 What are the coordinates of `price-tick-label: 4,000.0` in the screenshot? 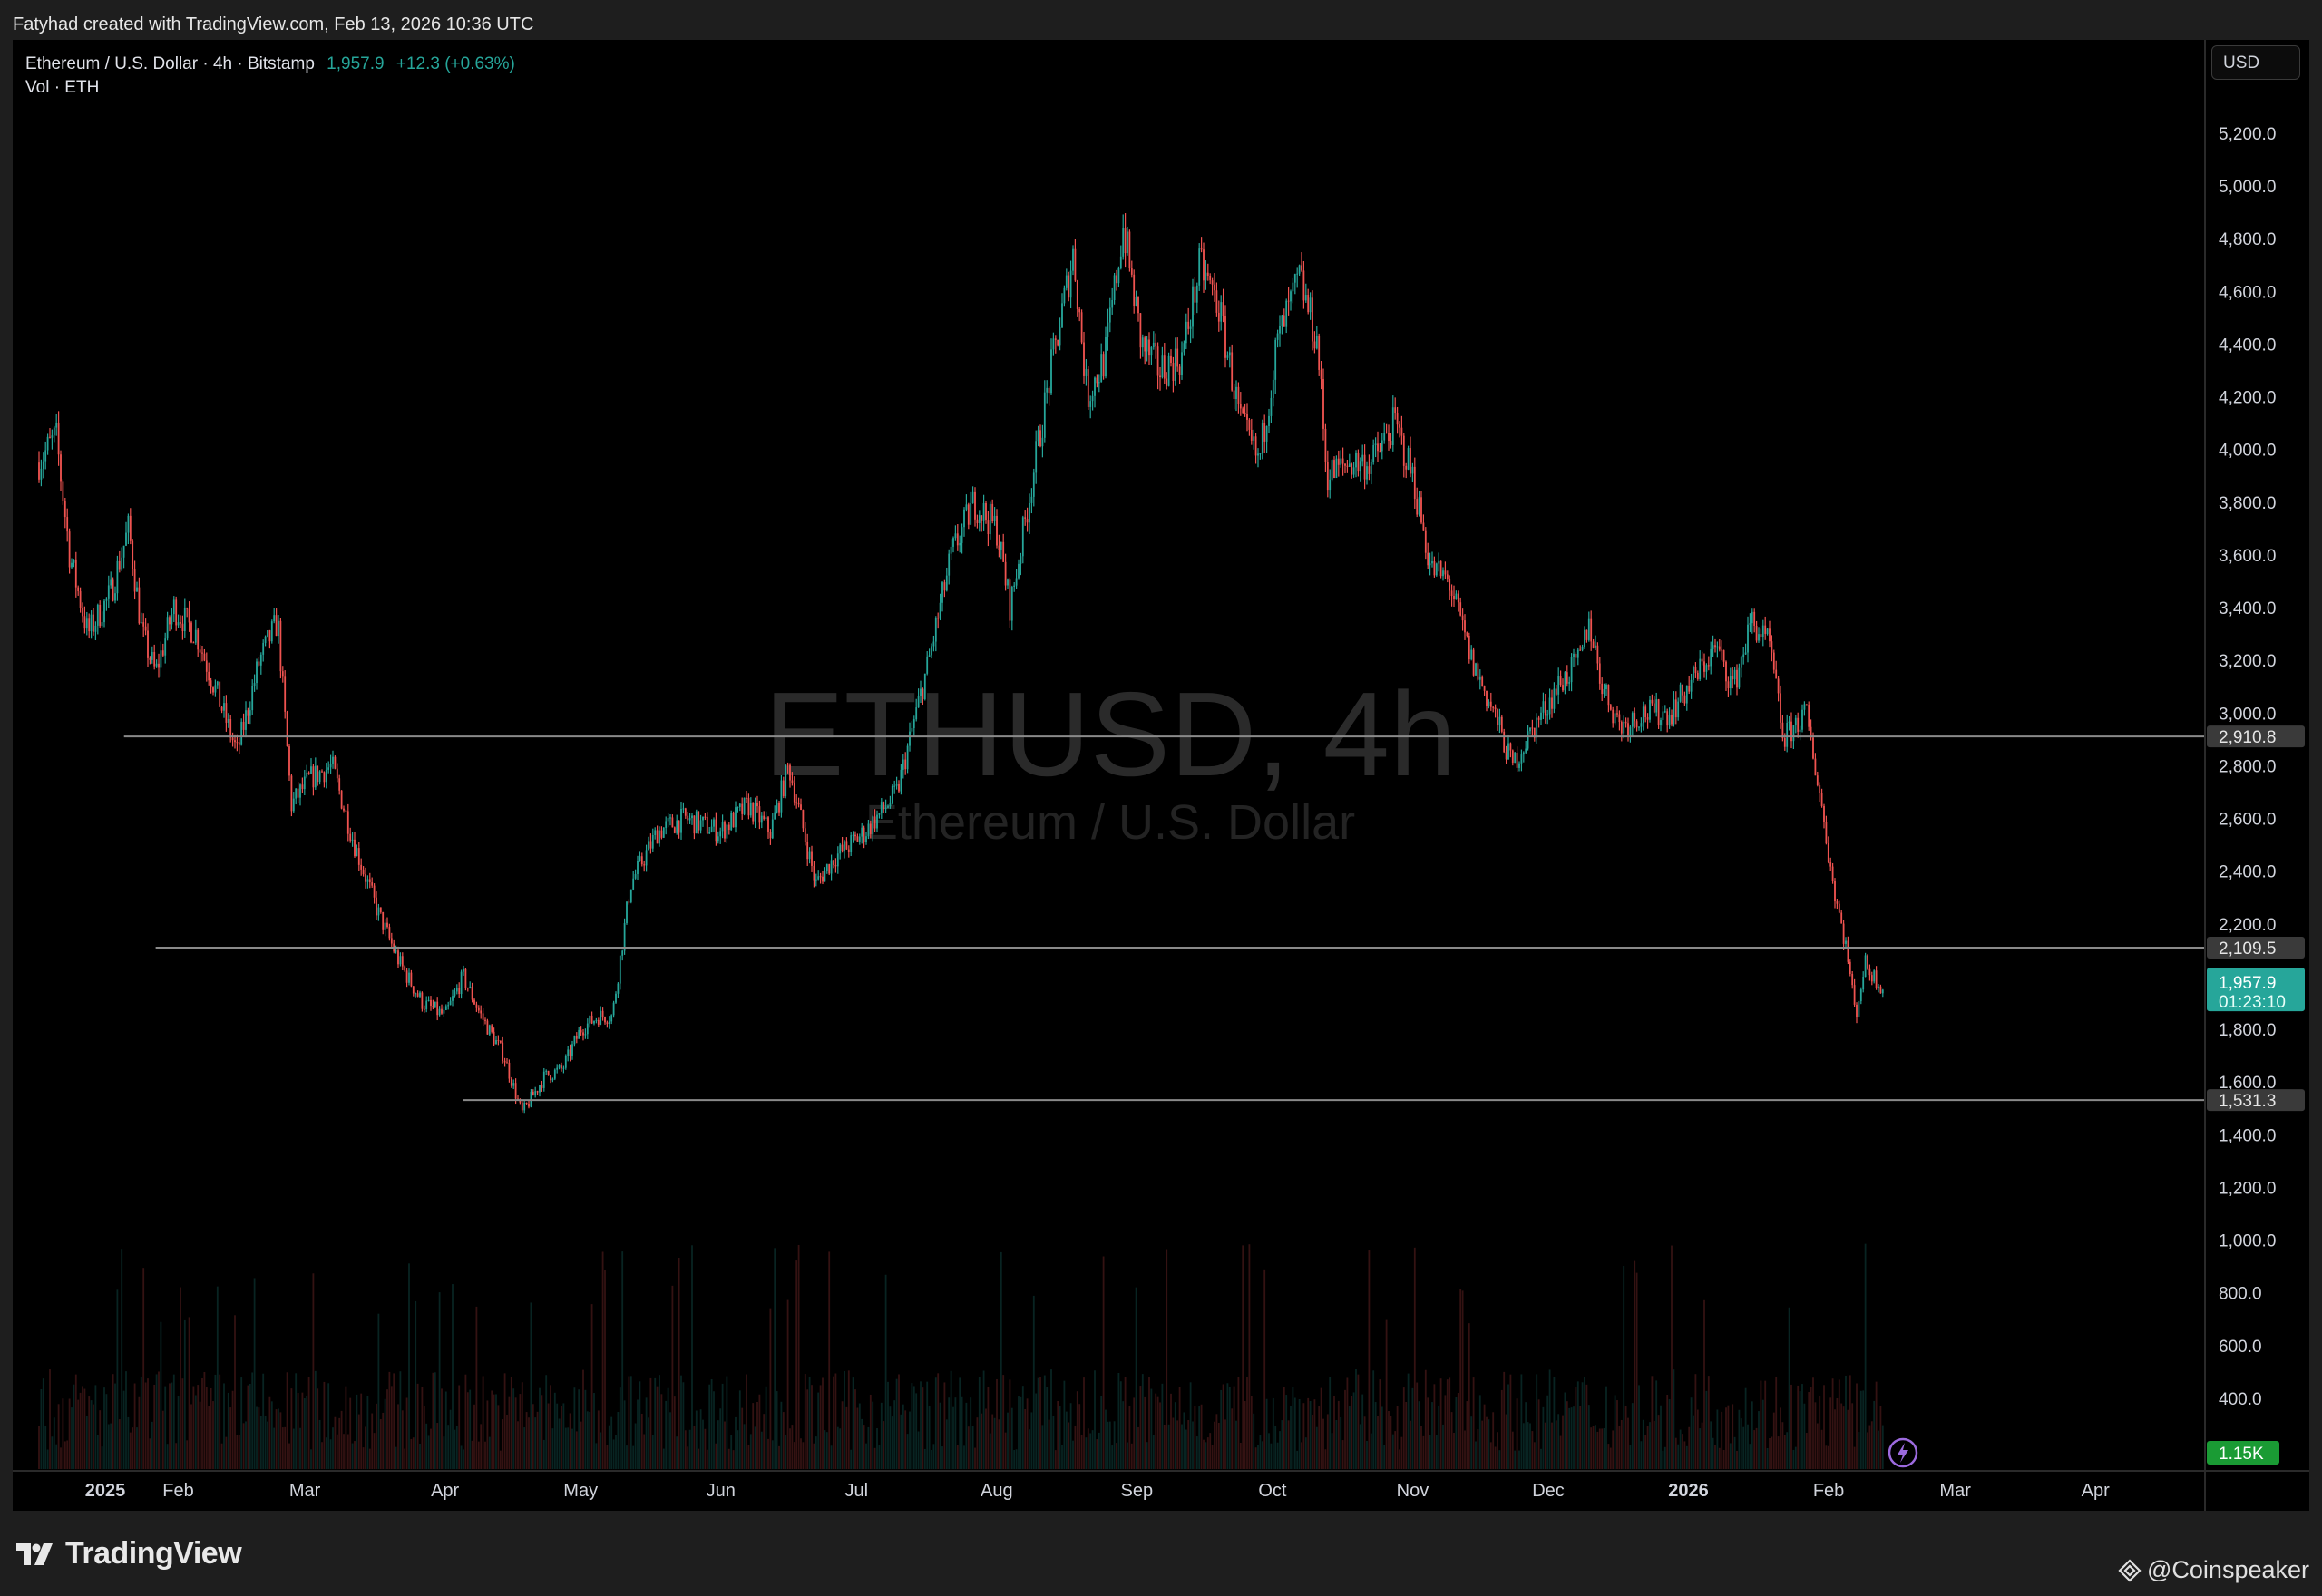 It's located at (2247, 451).